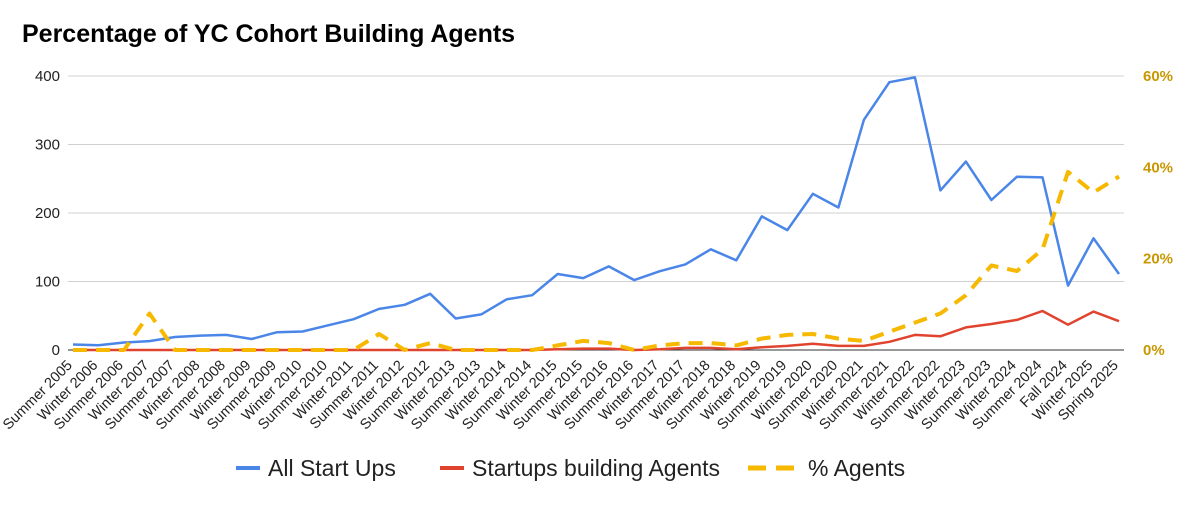 The width and height of the screenshot is (1200, 506). What do you see at coordinates (856, 468) in the screenshot?
I see `legend-label-3: % Agents` at bounding box center [856, 468].